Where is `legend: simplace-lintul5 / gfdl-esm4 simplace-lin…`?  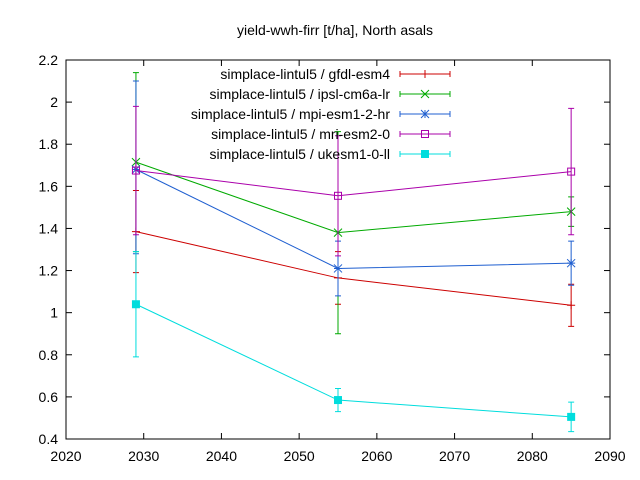
legend: simplace-lintul5 / gfdl-esm4 simplace-lin… is located at coordinates (321, 114).